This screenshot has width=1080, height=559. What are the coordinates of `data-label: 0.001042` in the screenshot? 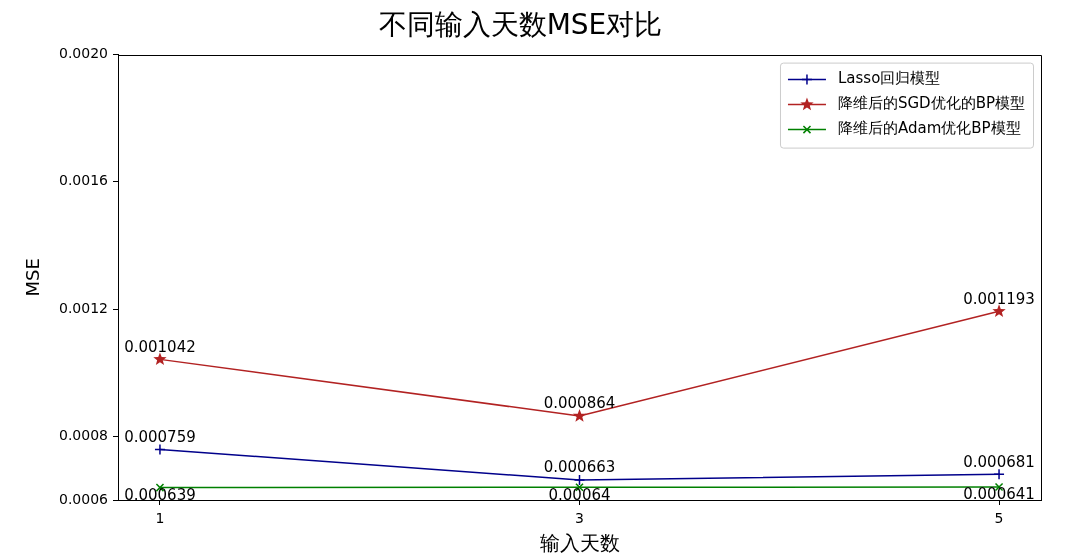 It's located at (160, 346).